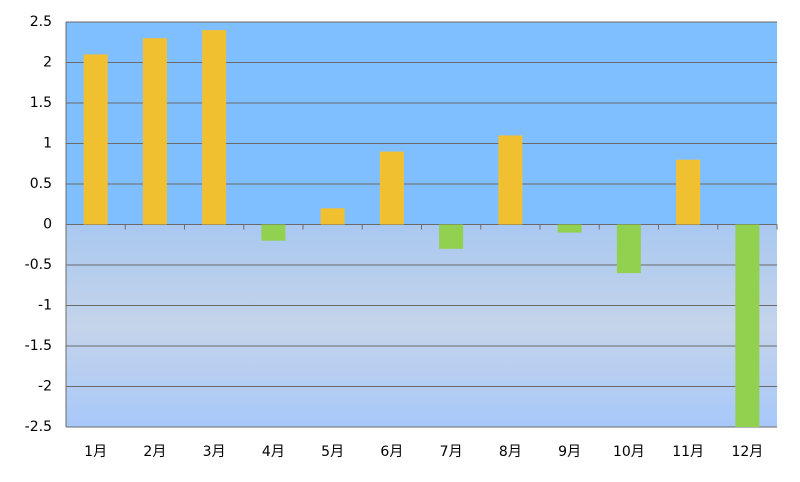 The width and height of the screenshot is (800, 482). Describe the element at coordinates (332, 452) in the screenshot. I see `x-tick-label: 5月` at that location.